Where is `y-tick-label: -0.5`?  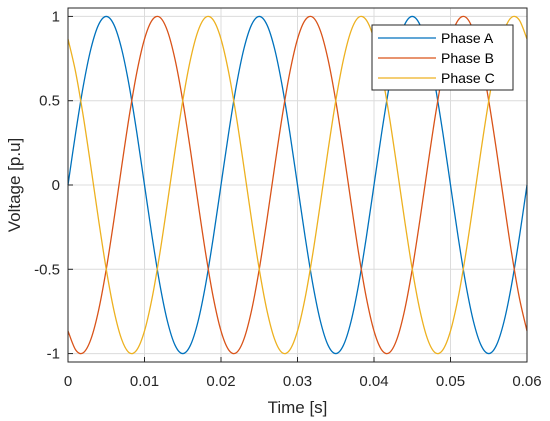
y-tick-label: -0.5 is located at coordinates (47, 269).